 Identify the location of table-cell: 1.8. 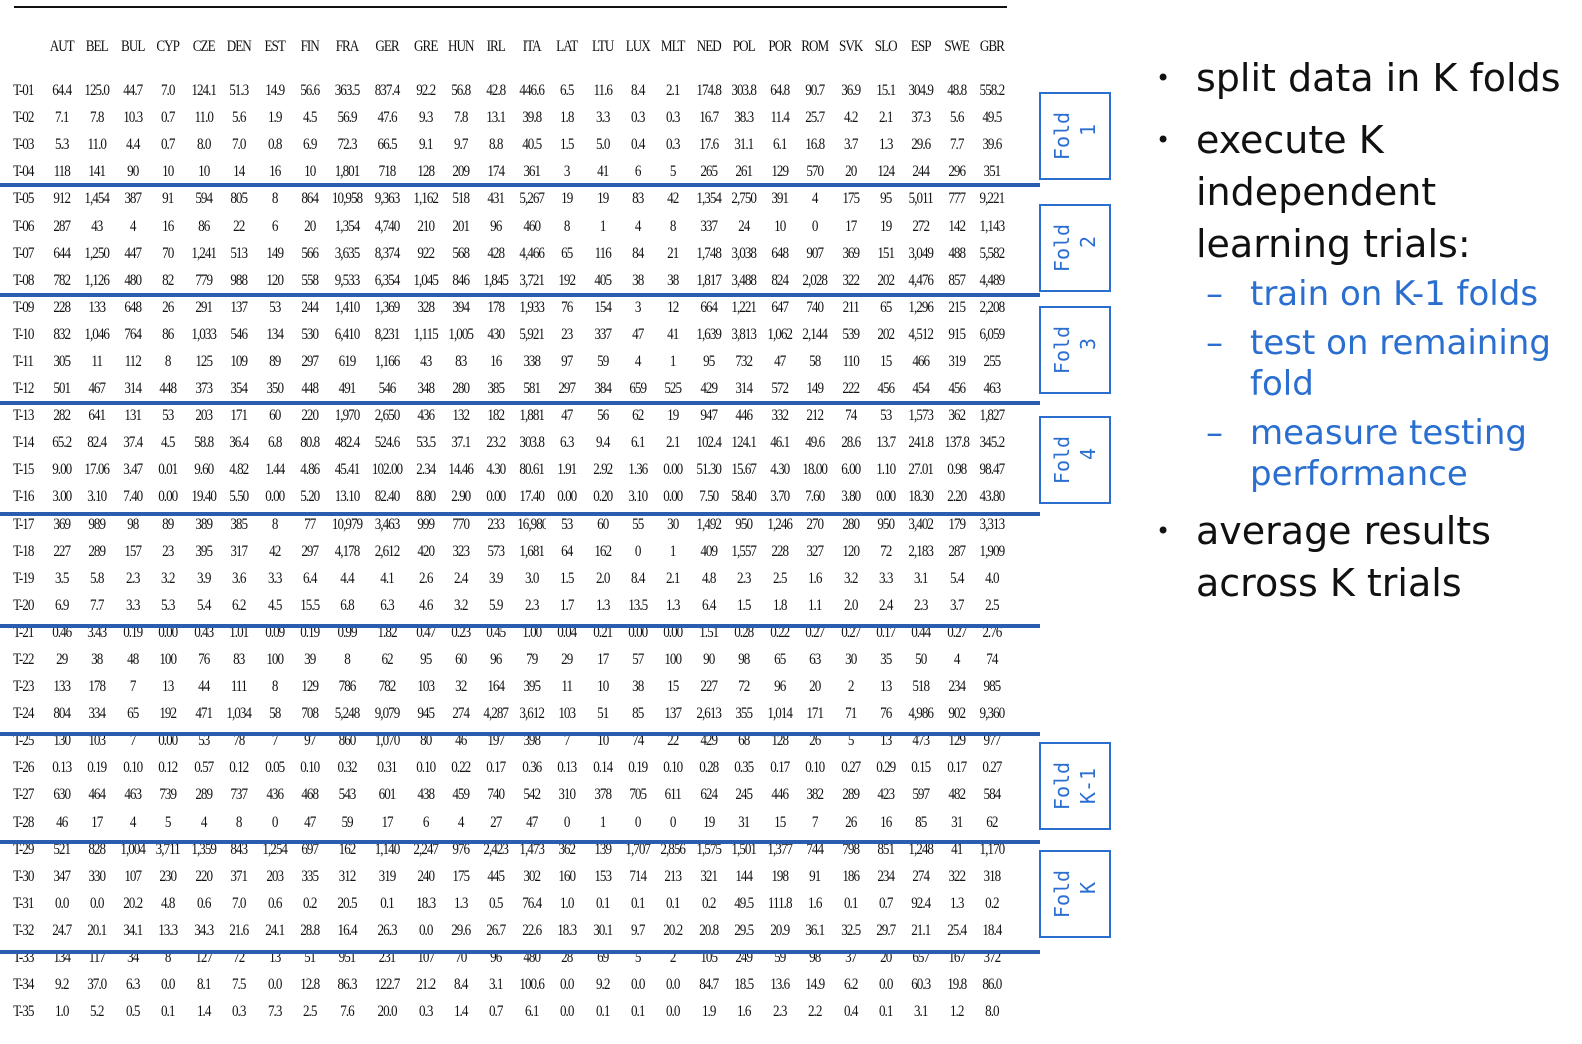
(567, 118).